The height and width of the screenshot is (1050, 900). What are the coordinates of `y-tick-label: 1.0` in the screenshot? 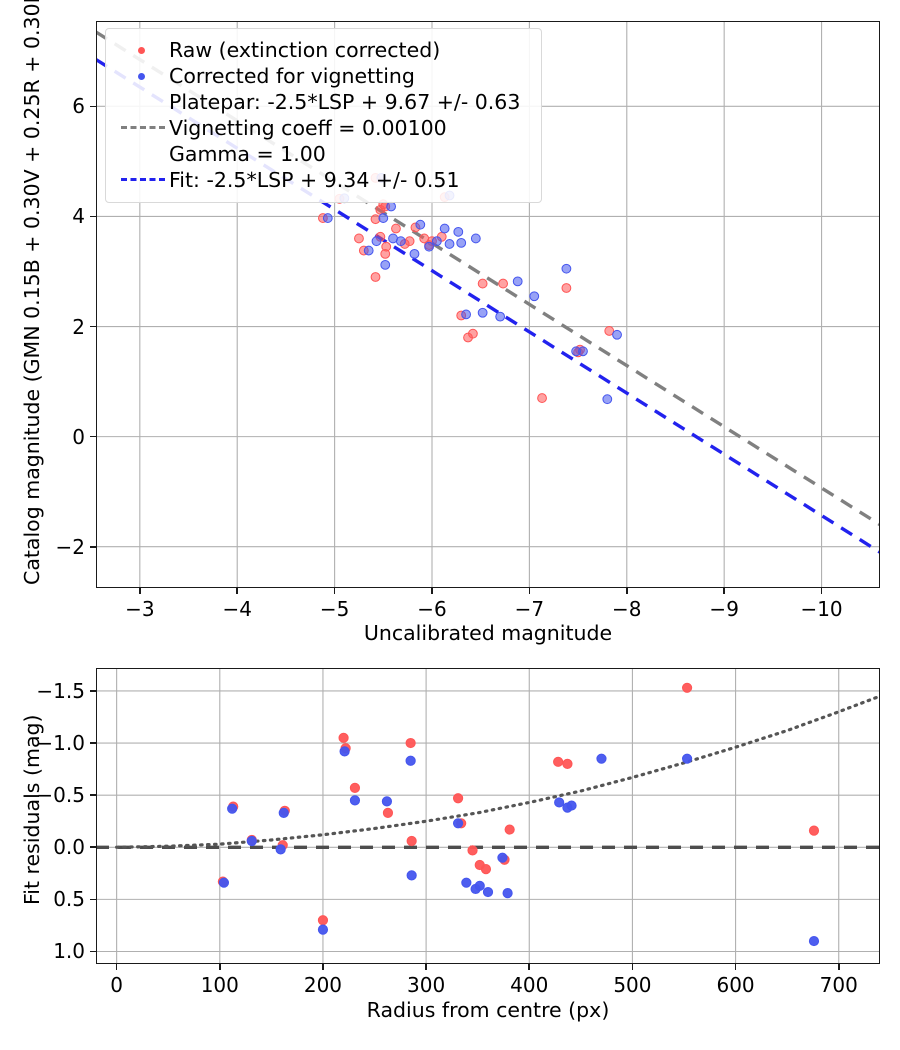 It's located at (69, 951).